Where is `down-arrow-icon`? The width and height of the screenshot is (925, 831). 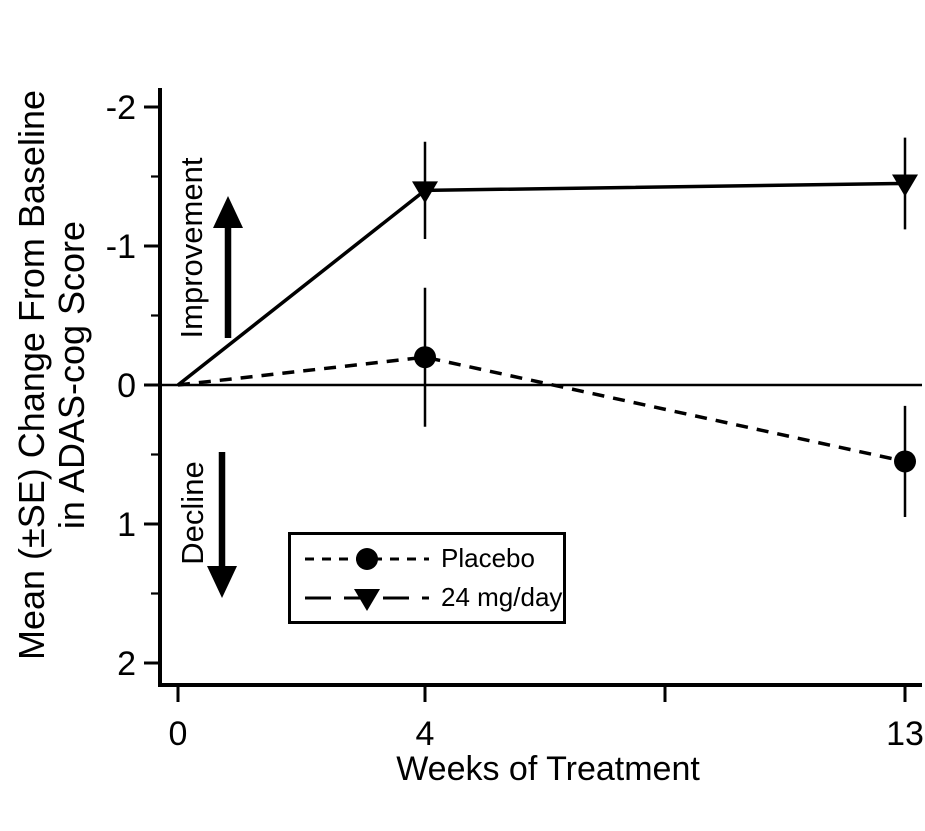 down-arrow-icon is located at coordinates (222, 582).